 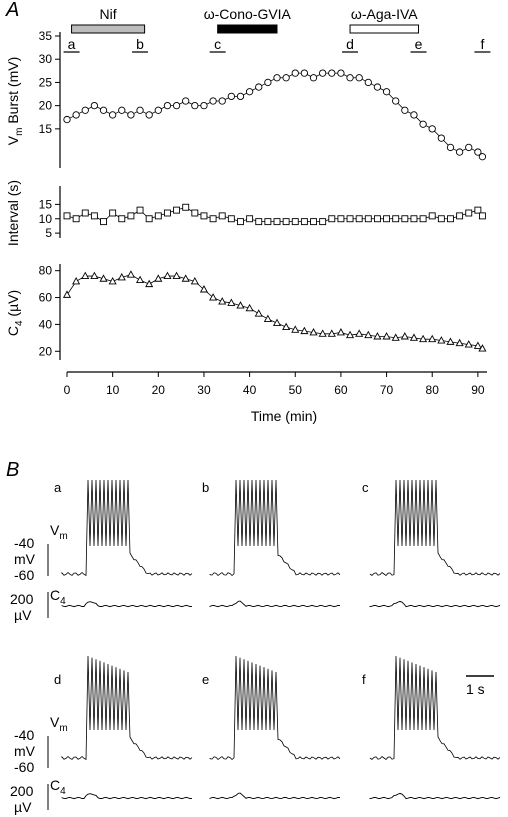 I want to click on x-tick-label: 60, so click(x=341, y=390).